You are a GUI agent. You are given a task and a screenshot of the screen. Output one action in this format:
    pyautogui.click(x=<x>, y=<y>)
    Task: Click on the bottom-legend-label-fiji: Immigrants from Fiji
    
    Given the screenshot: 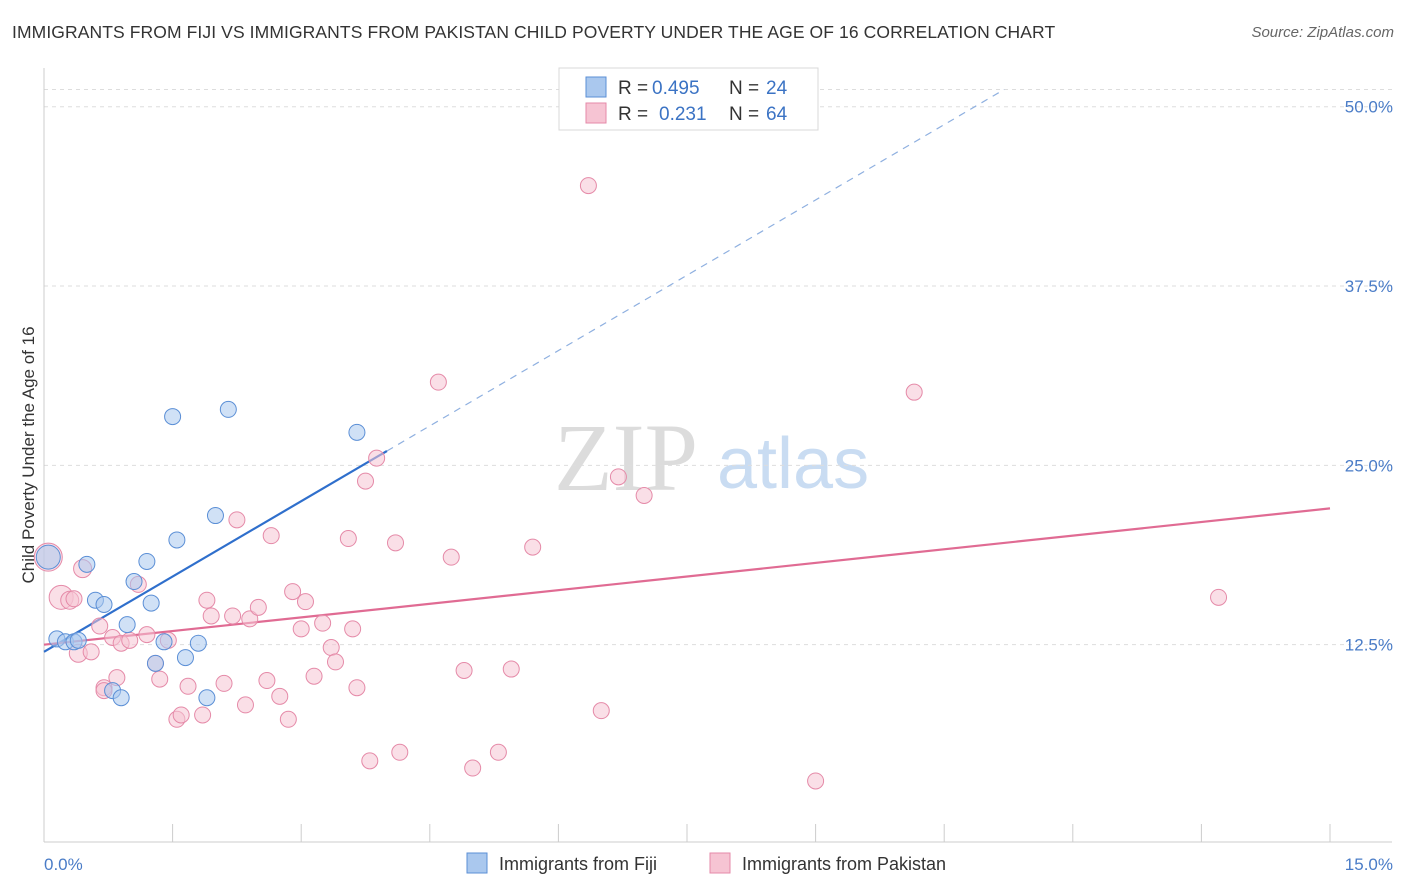 What is the action you would take?
    pyautogui.click(x=578, y=864)
    